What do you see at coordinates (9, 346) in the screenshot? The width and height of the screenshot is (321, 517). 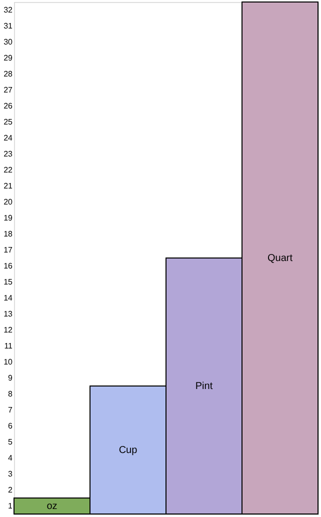 I see `y-tick-label: 11` at bounding box center [9, 346].